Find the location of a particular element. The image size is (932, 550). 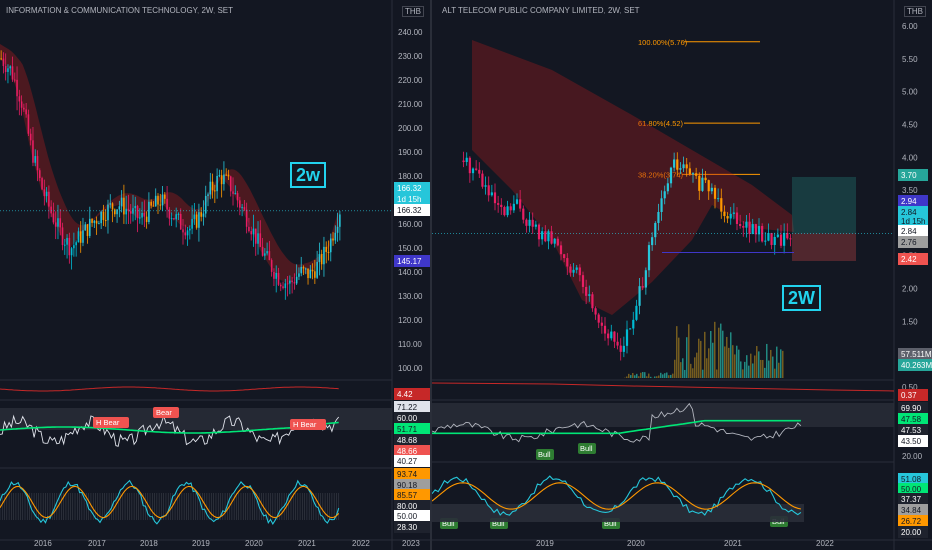

stoch-tag: 51.08 is located at coordinates (911, 479).